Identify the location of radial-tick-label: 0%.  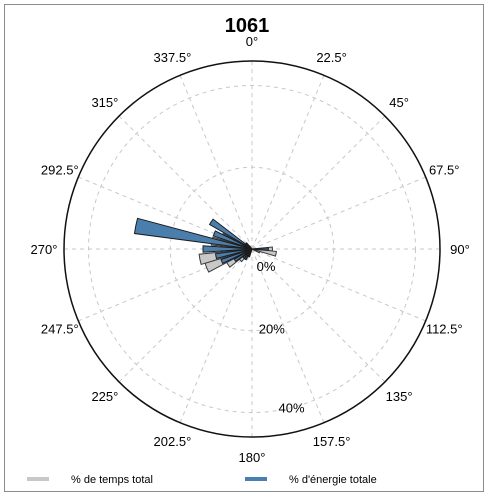
(266, 266).